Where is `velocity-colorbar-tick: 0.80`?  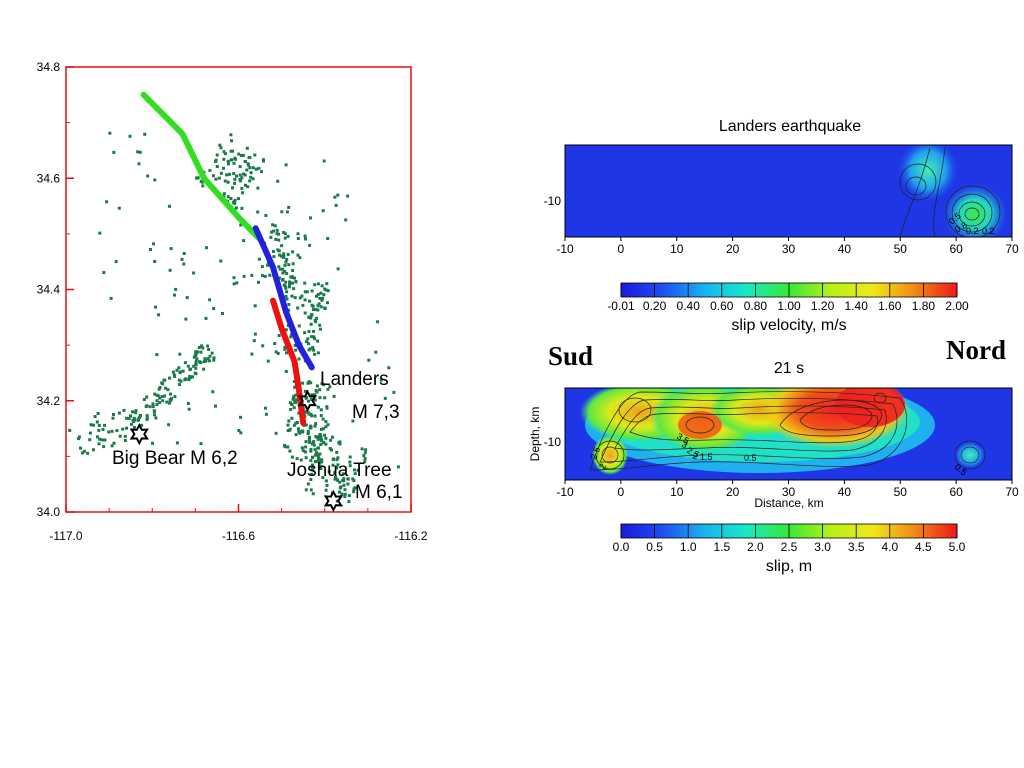 velocity-colorbar-tick: 0.80 is located at coordinates (756, 306).